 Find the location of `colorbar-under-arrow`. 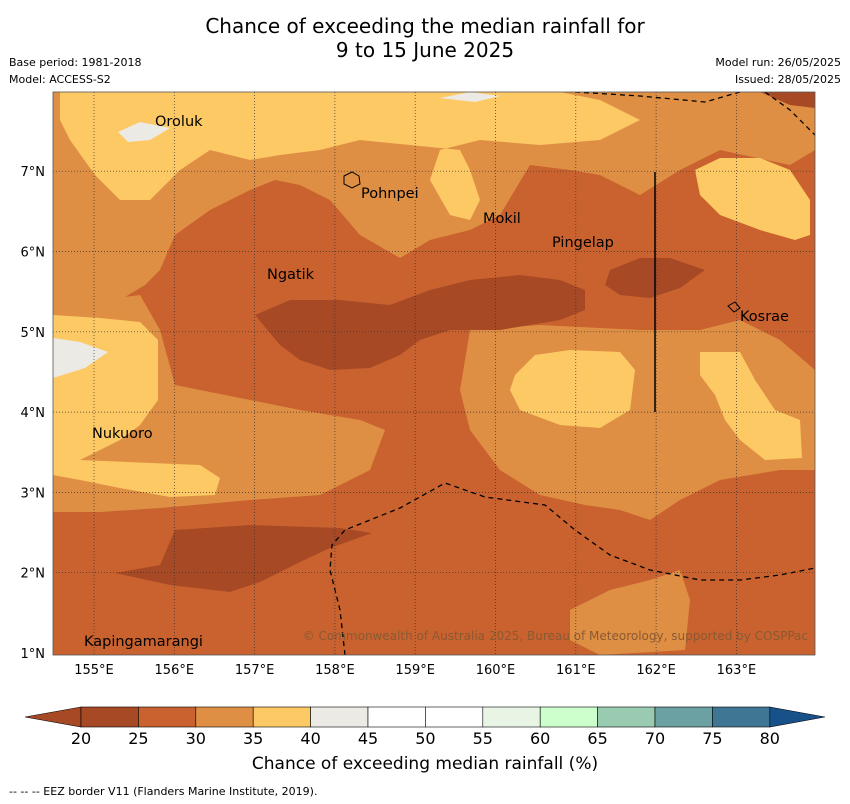

colorbar-under-arrow is located at coordinates (53, 717).